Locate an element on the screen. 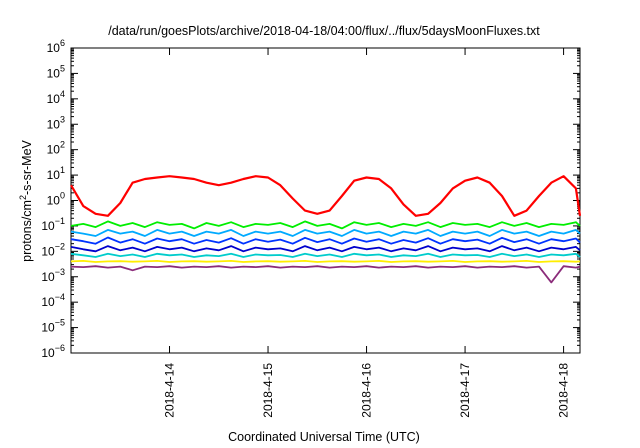 This screenshot has height=448, width=640. y-tick-label: 10⁻⁶ is located at coordinates (53, 351).